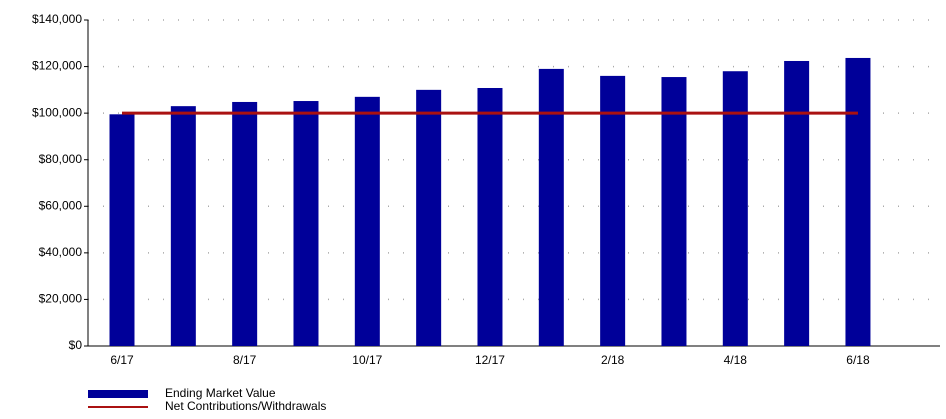 Image resolution: width=946 pixels, height=419 pixels. I want to click on y-tick-label: $80,000, so click(61, 159).